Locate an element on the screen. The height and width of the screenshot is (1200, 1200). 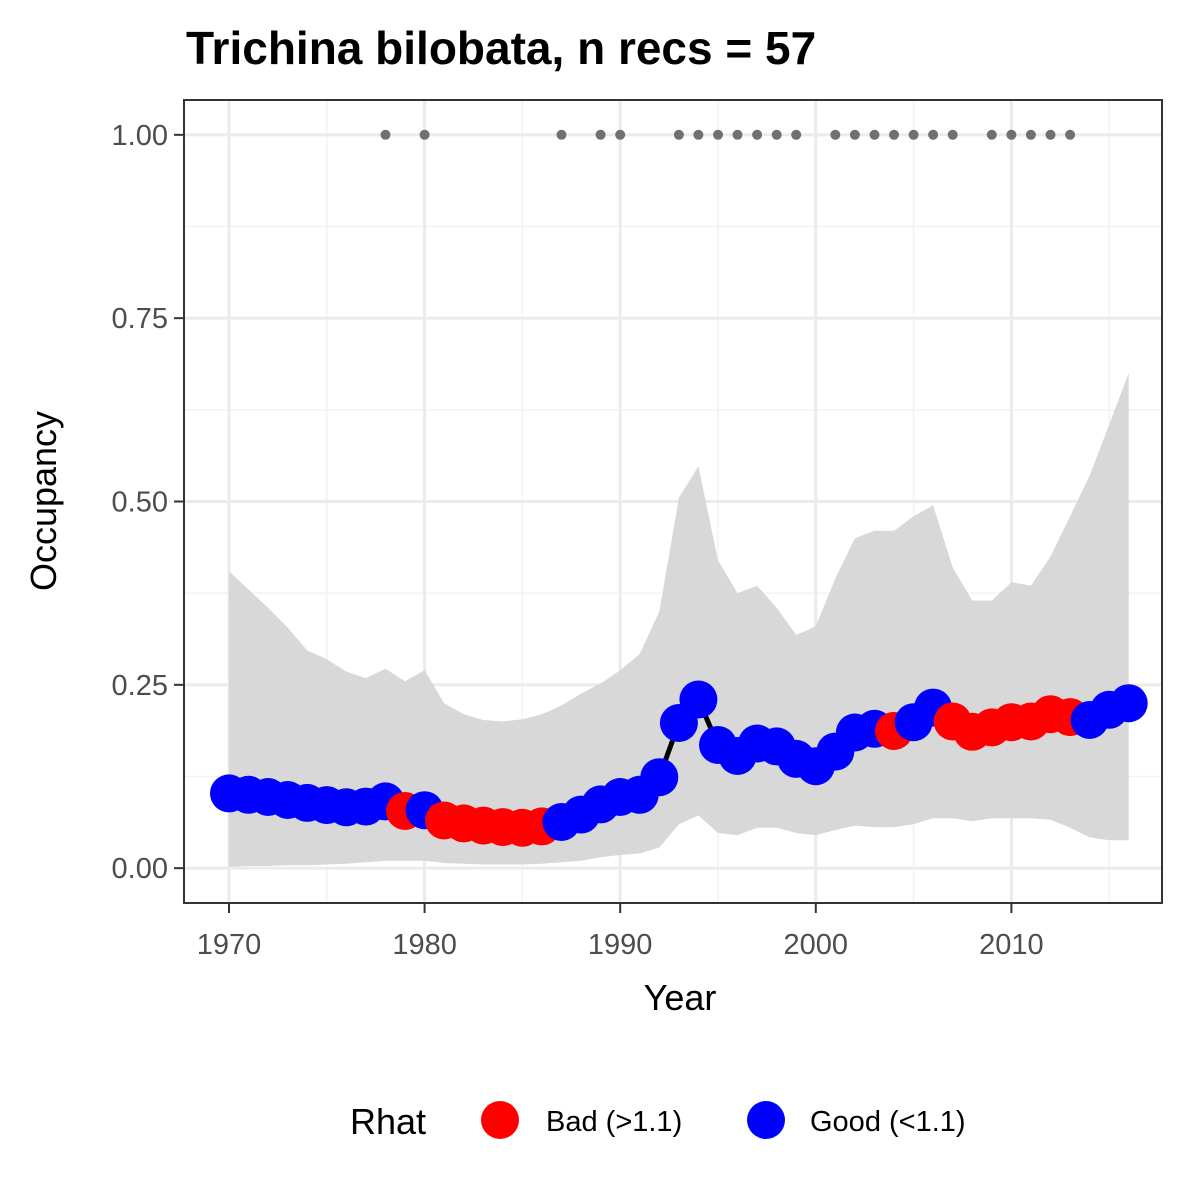
occupancy-points is located at coordinates (679, 763).